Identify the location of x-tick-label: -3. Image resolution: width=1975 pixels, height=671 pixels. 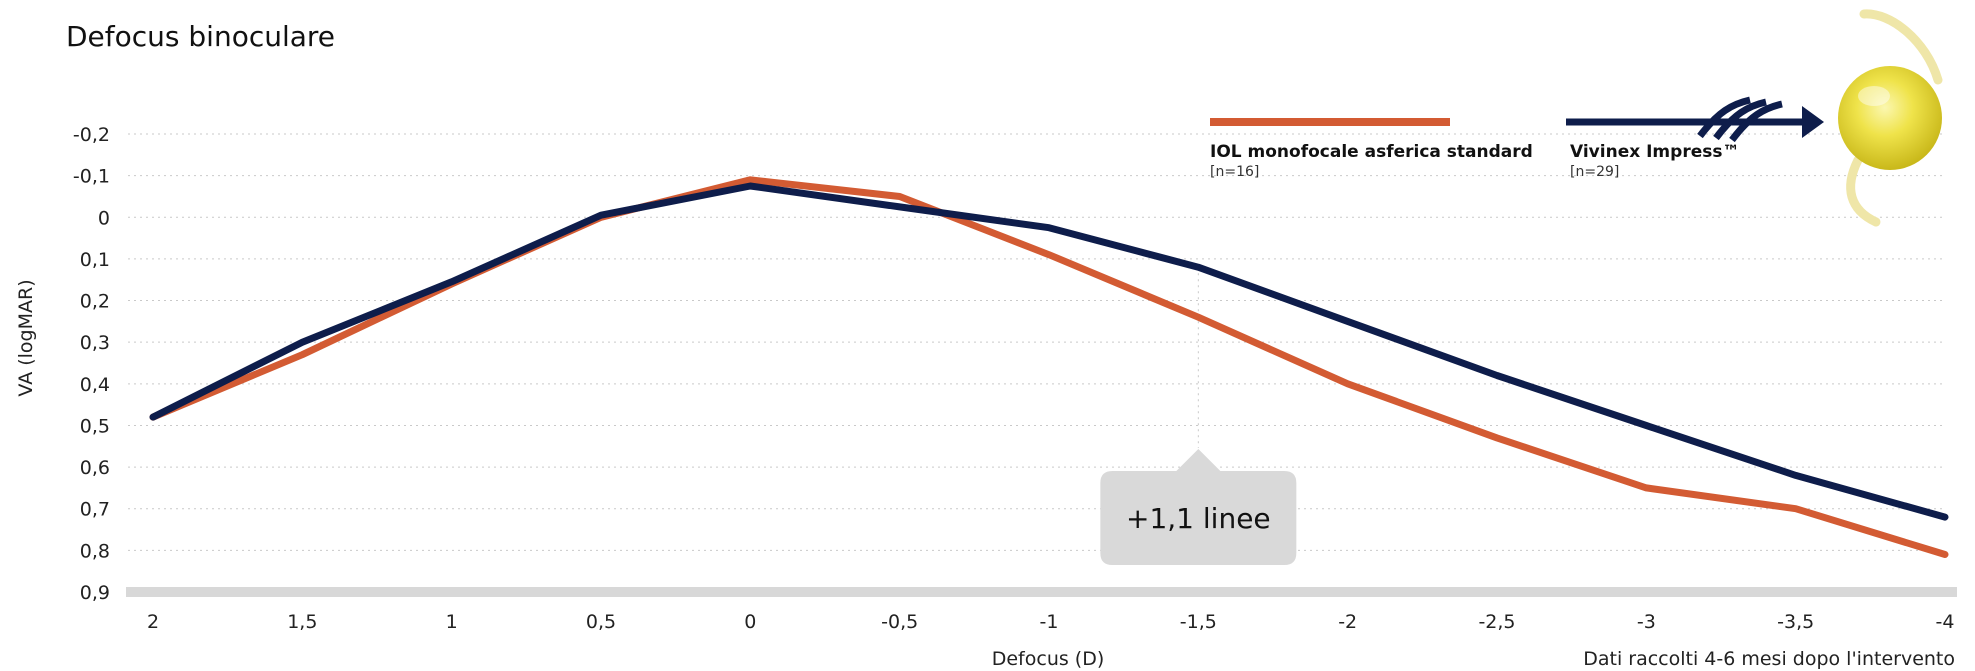
(1646, 622).